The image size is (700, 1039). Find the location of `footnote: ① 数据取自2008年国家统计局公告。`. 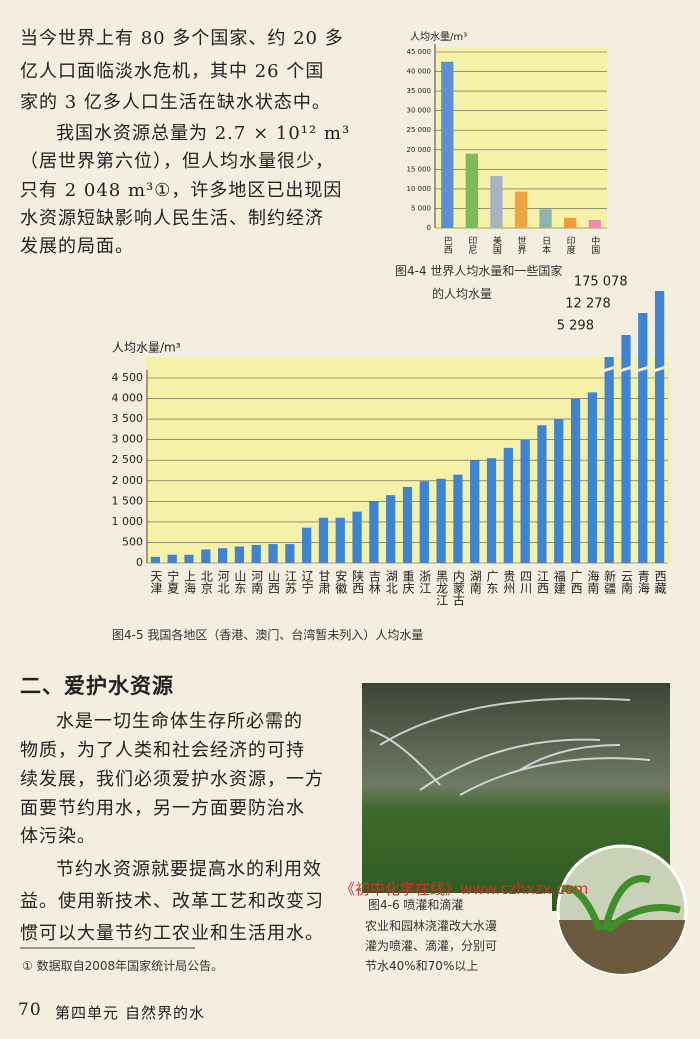

footnote: ① 数据取自2008年国家统计局公告。 is located at coordinates (123, 966).